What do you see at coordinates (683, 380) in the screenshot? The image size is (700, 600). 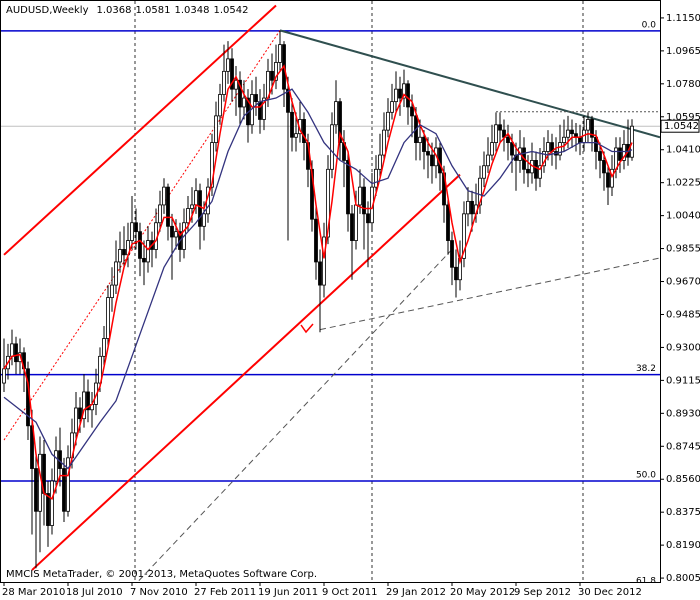 I see `y-tick-label: 0.9115` at bounding box center [683, 380].